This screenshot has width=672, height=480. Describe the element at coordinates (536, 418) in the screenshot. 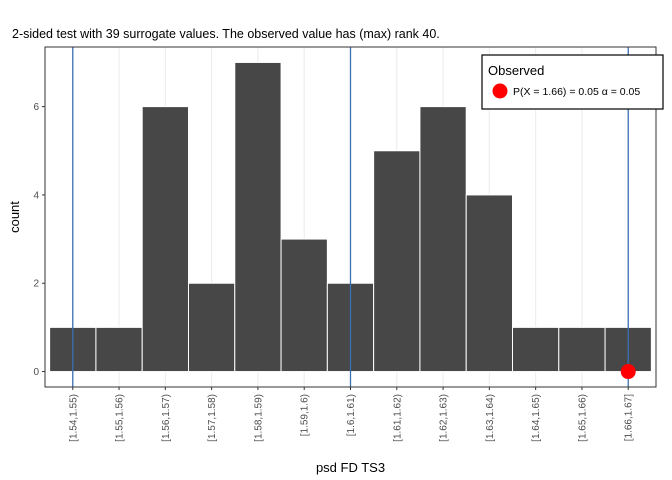

I see `x-tick-label: [1.64,1.65)` at that location.